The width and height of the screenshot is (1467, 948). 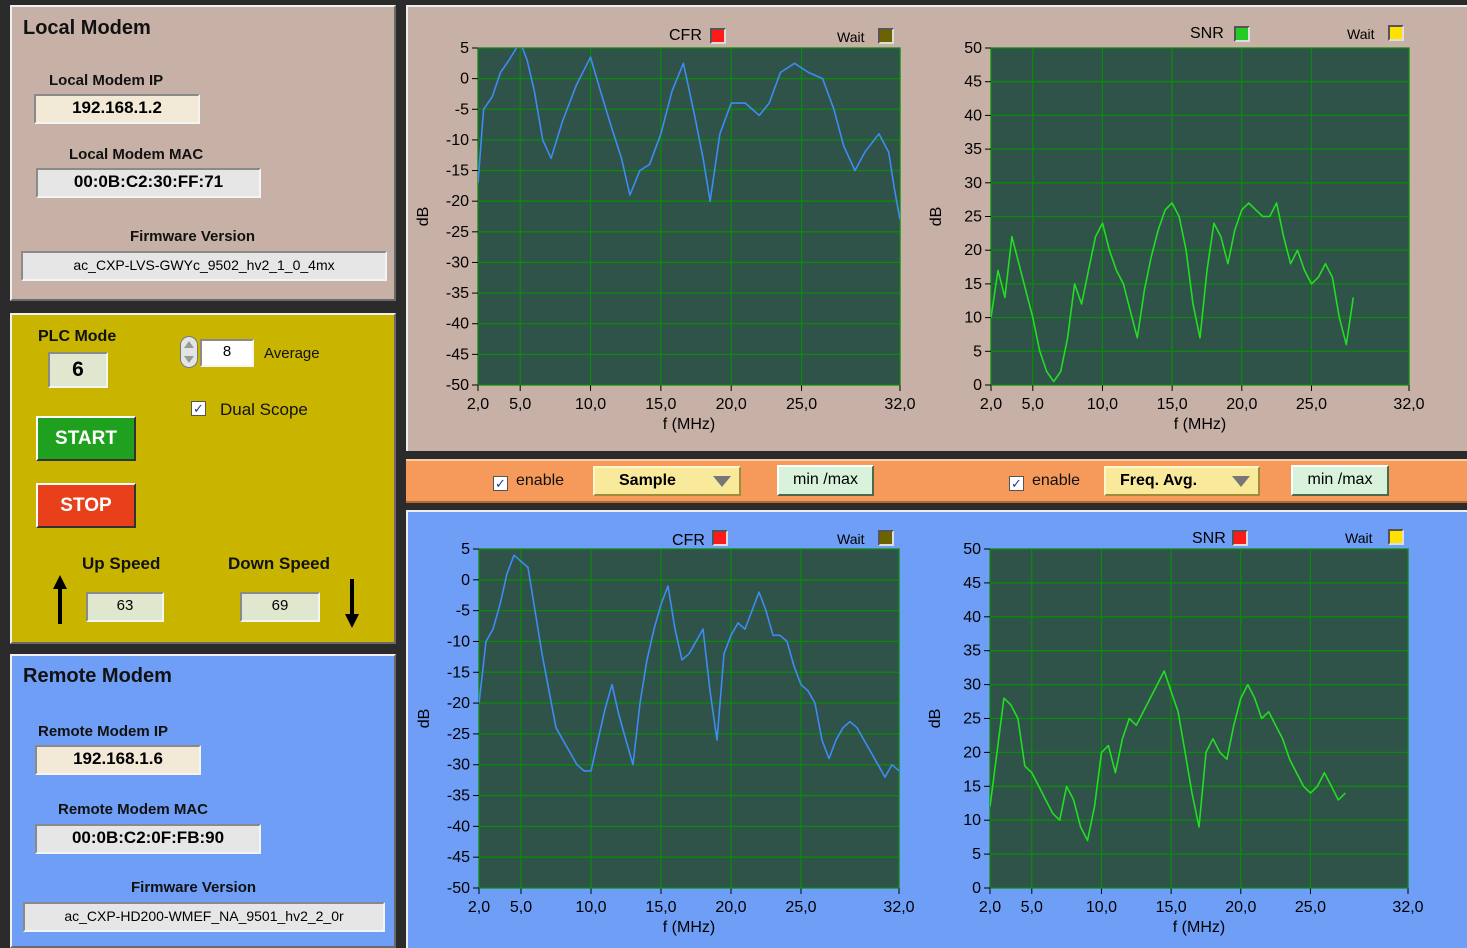 I want to click on local-mac-field: 00:0B:C2:30:FF:71, so click(x=148, y=183).